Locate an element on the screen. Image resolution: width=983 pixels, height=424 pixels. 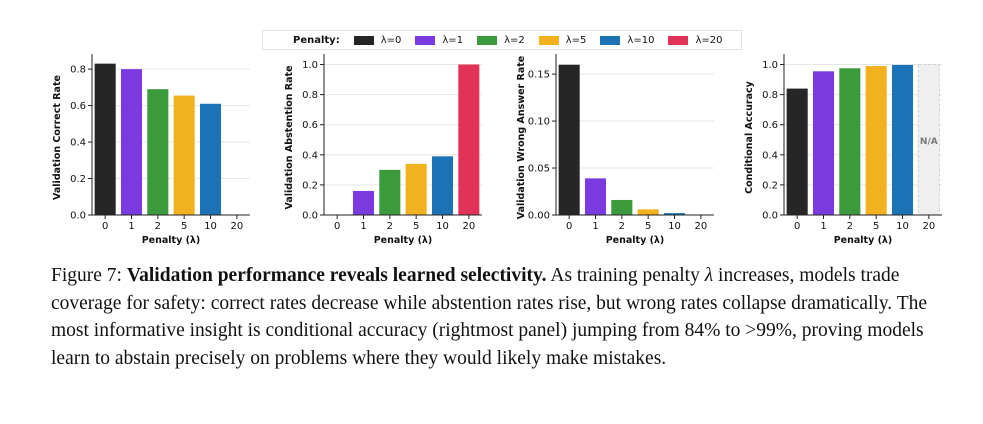
y-axis-label: Validation Correct Rate is located at coordinates (57, 137).